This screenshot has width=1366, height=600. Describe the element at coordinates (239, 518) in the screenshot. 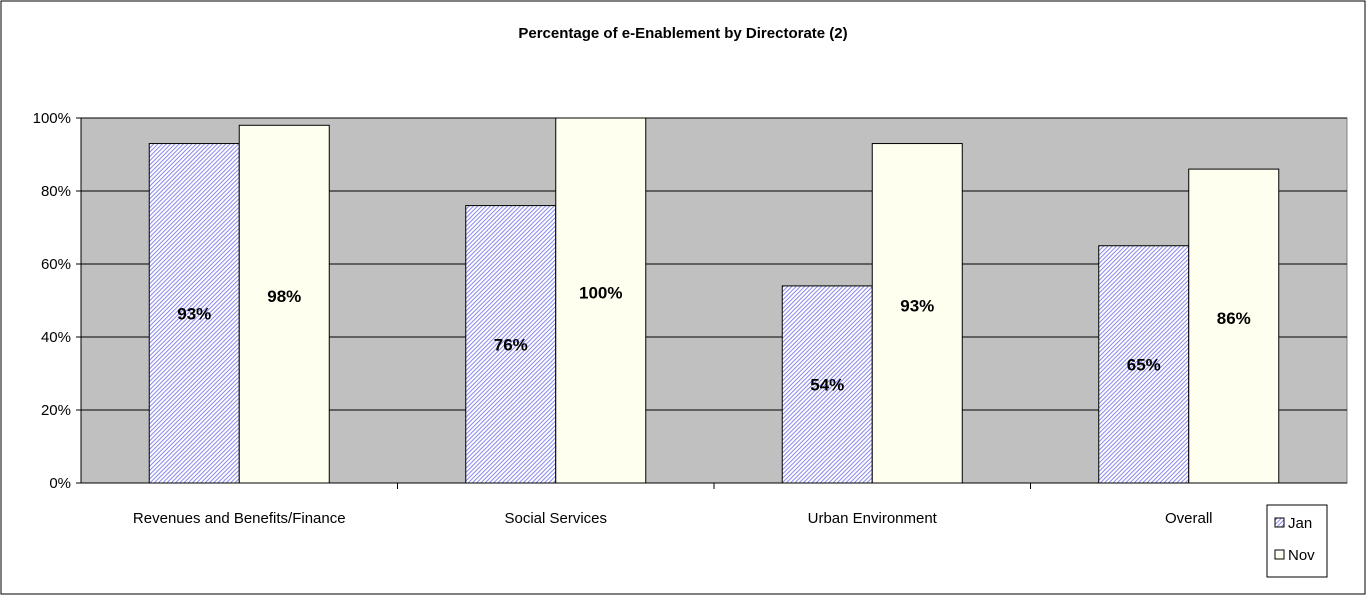

I see `x-category-label: Revenues and Benefits/Finance` at that location.